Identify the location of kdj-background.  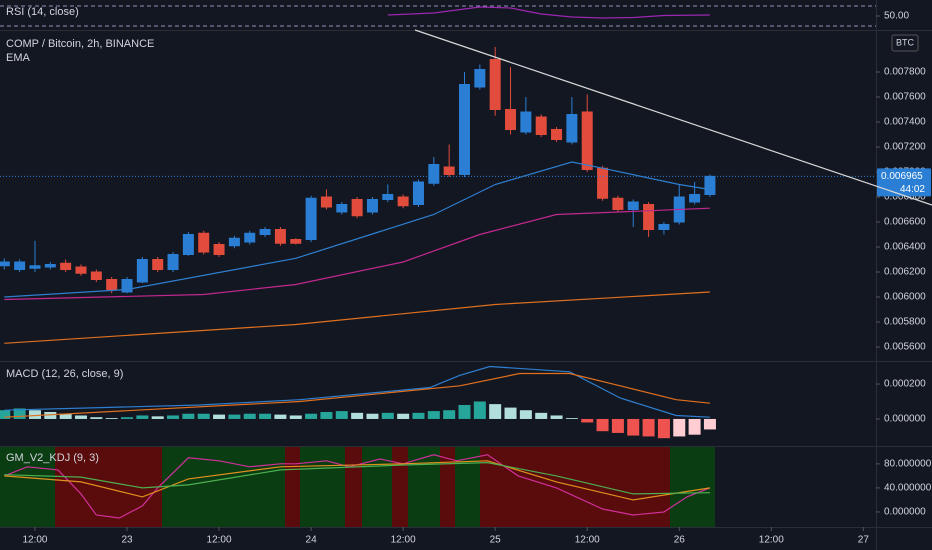
(357, 487).